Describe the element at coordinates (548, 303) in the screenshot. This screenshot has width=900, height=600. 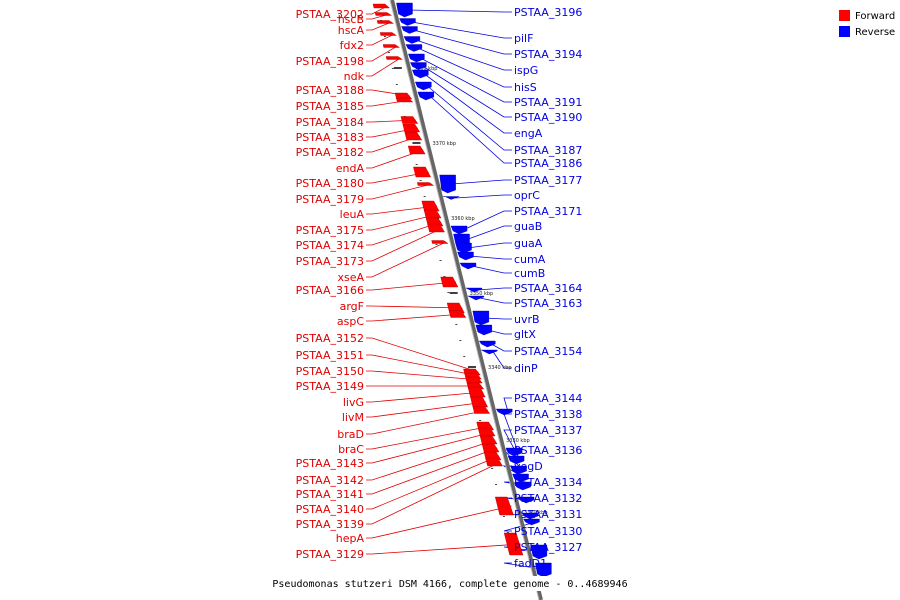
I see `gene-label-pstaa-3163: PSTAA_3163` at that location.